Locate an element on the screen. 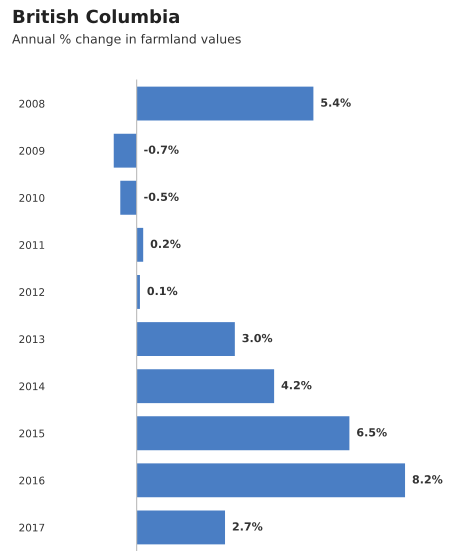 This screenshot has height=551, width=453. data-label: 4.2% is located at coordinates (297, 385).